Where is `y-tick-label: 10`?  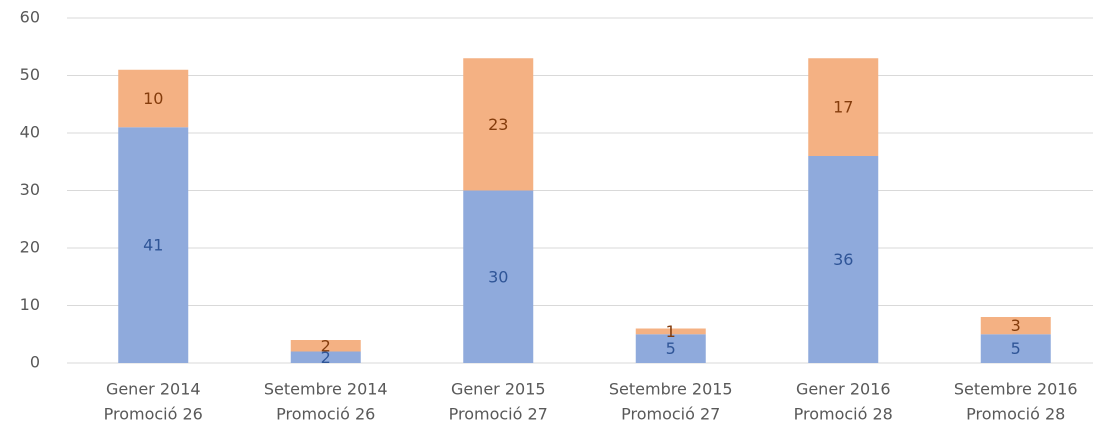
y-tick-label: 10 is located at coordinates (30, 304).